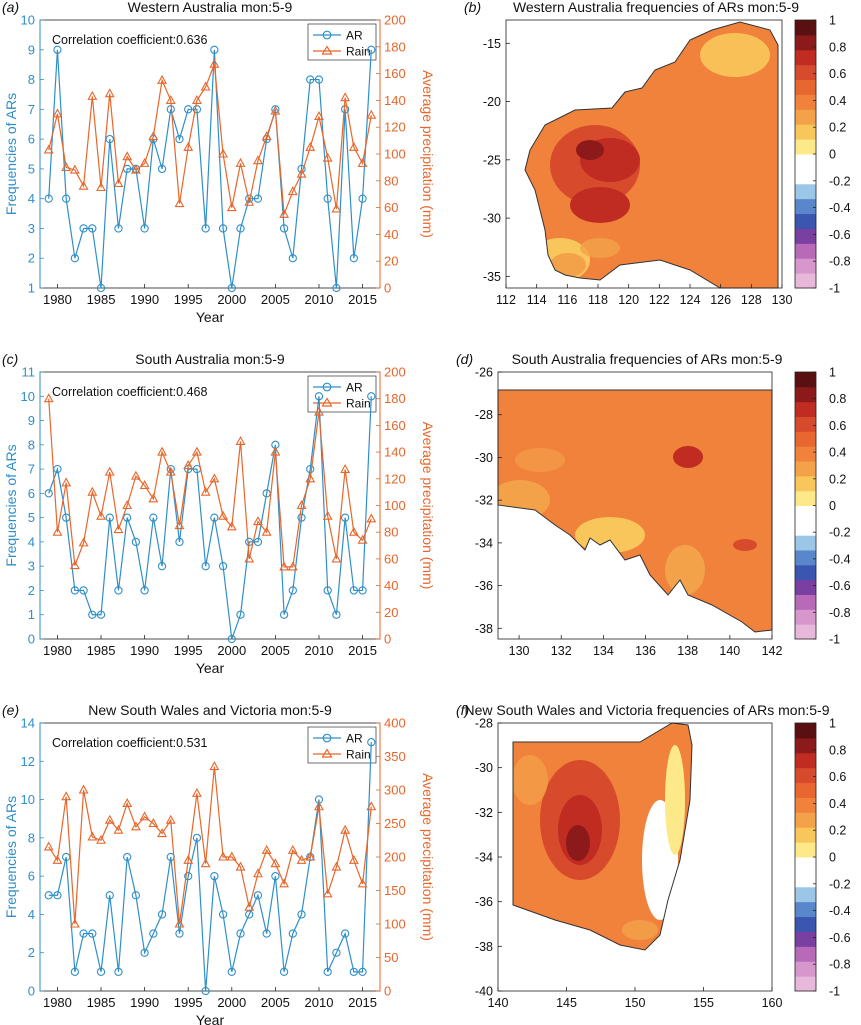  What do you see at coordinates (31, 228) in the screenshot?
I see `y-tick-label-left: 3` at bounding box center [31, 228].